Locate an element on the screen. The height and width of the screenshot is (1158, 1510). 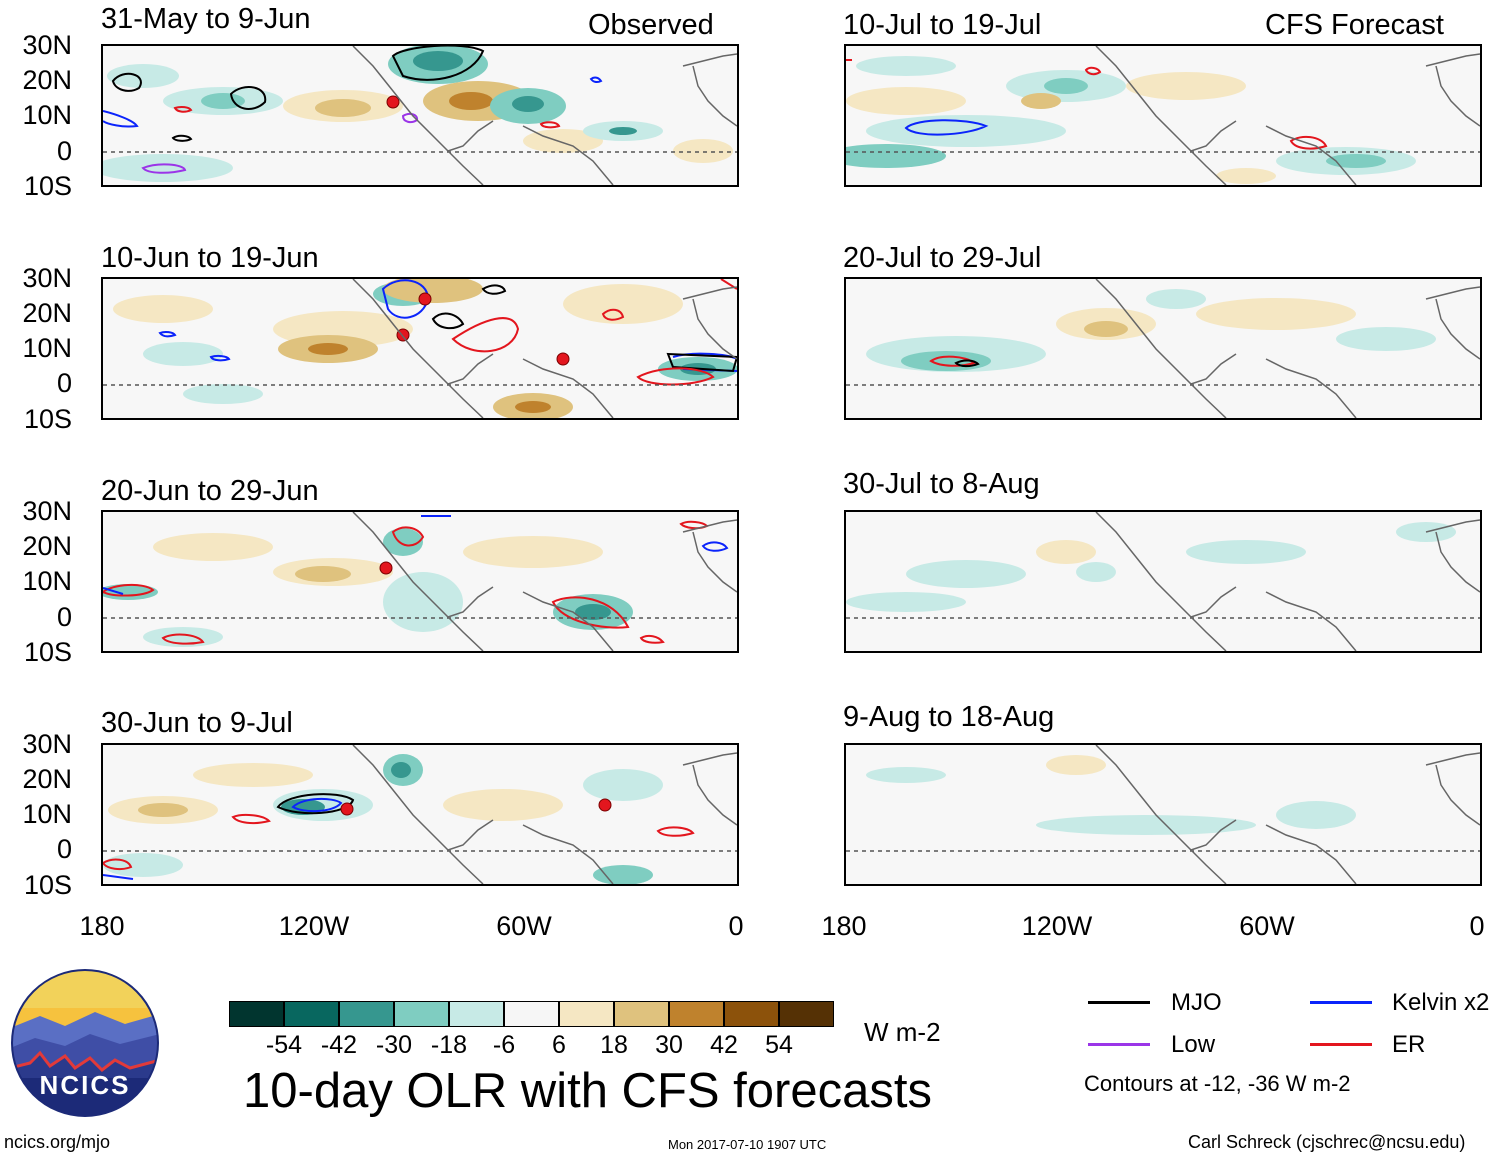
legend-label-mjo: MJO is located at coordinates (1196, 1002).